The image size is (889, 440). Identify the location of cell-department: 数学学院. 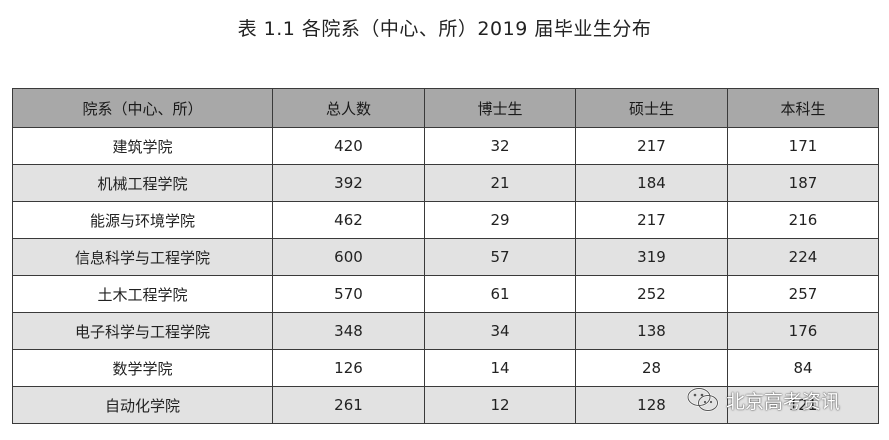
(142, 368).